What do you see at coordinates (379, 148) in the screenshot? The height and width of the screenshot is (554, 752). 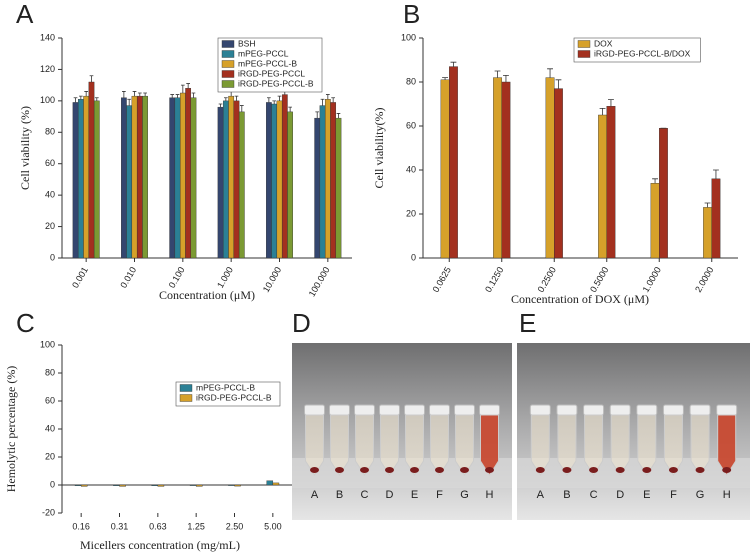 I see `y-axis-label: Cell viability(%)` at bounding box center [379, 148].